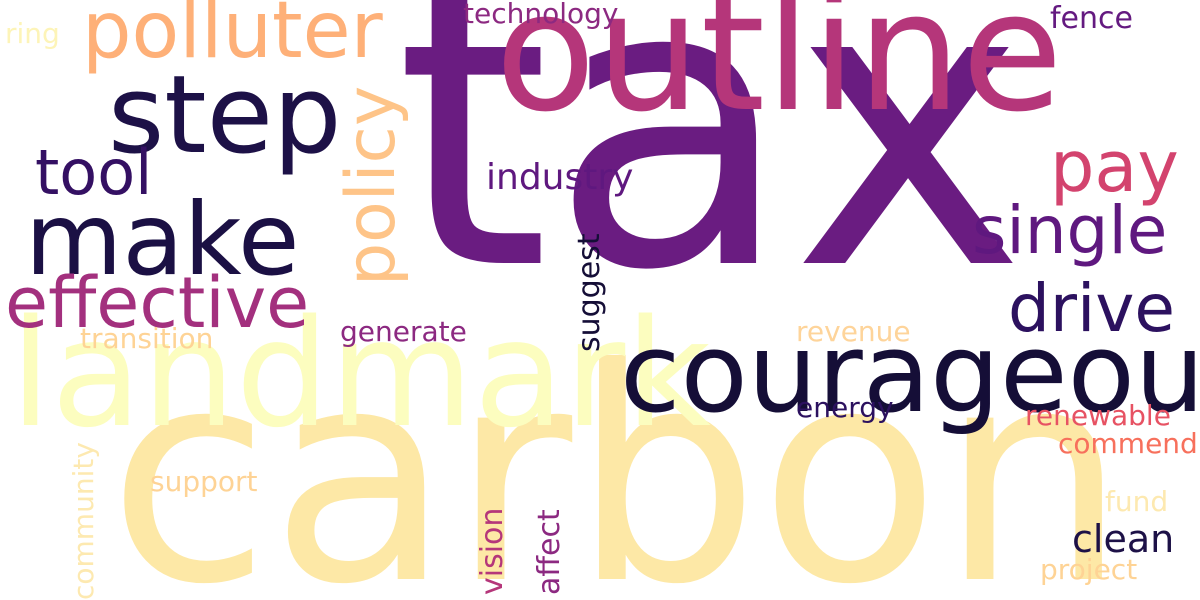  What do you see at coordinates (32, 33) in the screenshot?
I see `word-ring: ring` at bounding box center [32, 33].